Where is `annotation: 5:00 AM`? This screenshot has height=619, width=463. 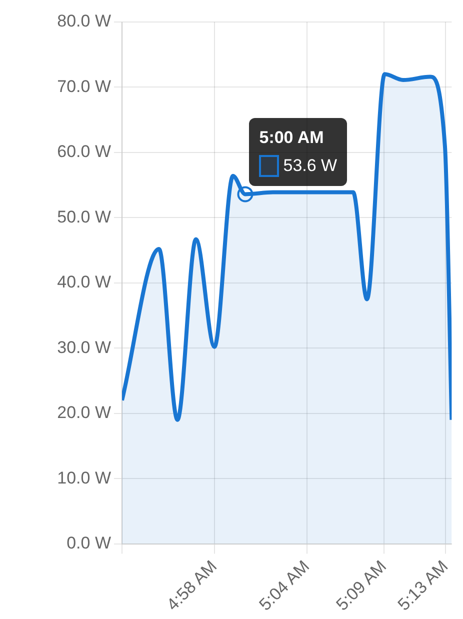 annotation: 5:00 AM is located at coordinates (292, 138).